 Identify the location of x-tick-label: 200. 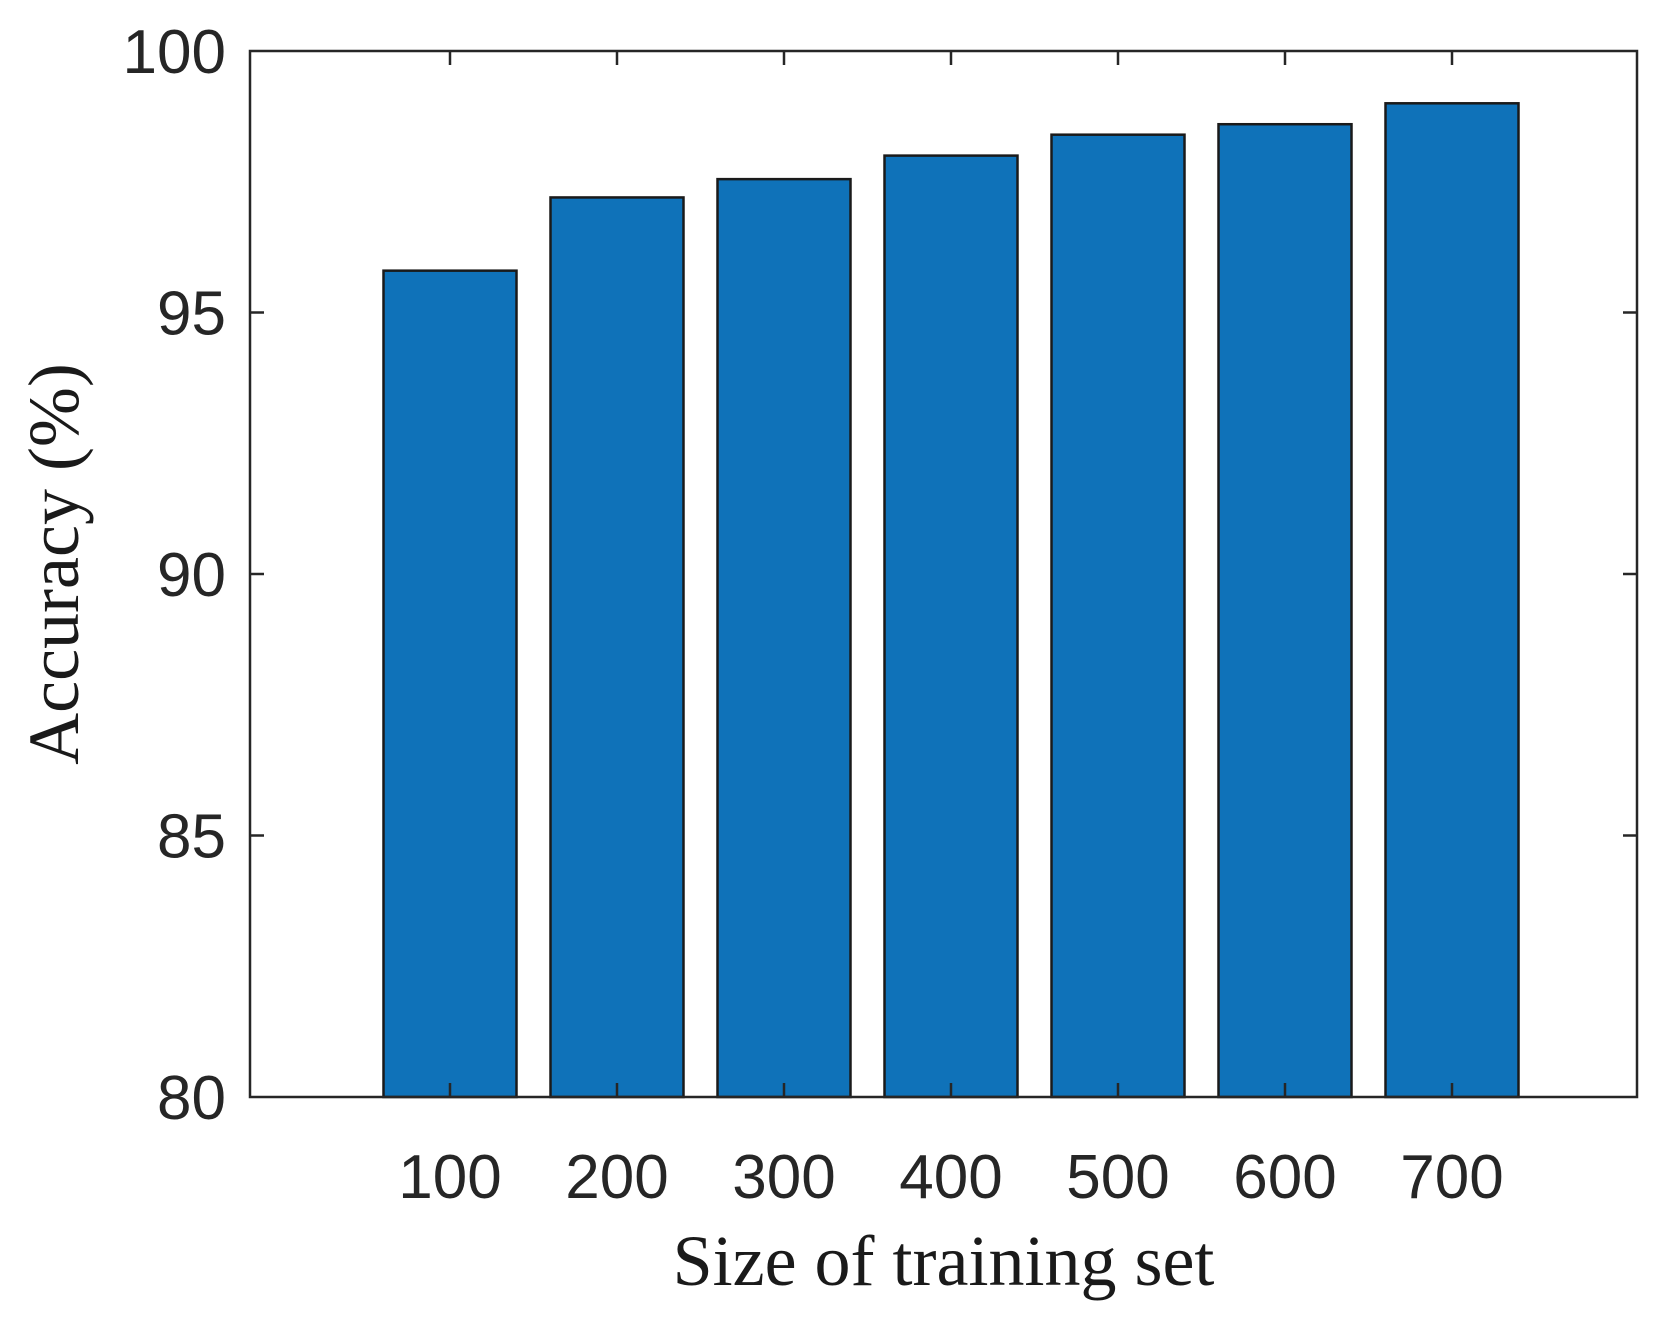
(616, 1177).